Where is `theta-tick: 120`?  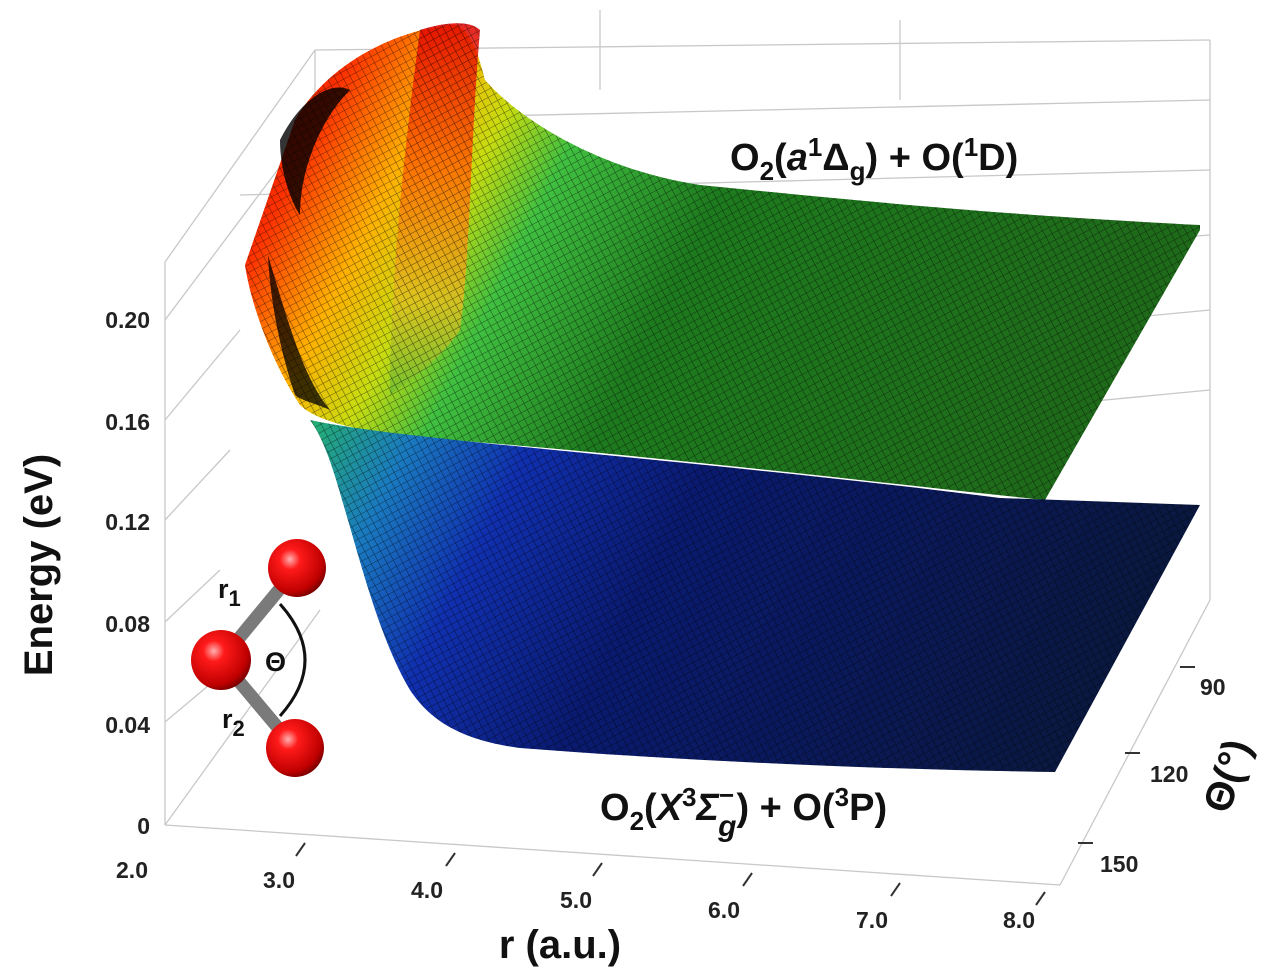 theta-tick: 120 is located at coordinates (1169, 774).